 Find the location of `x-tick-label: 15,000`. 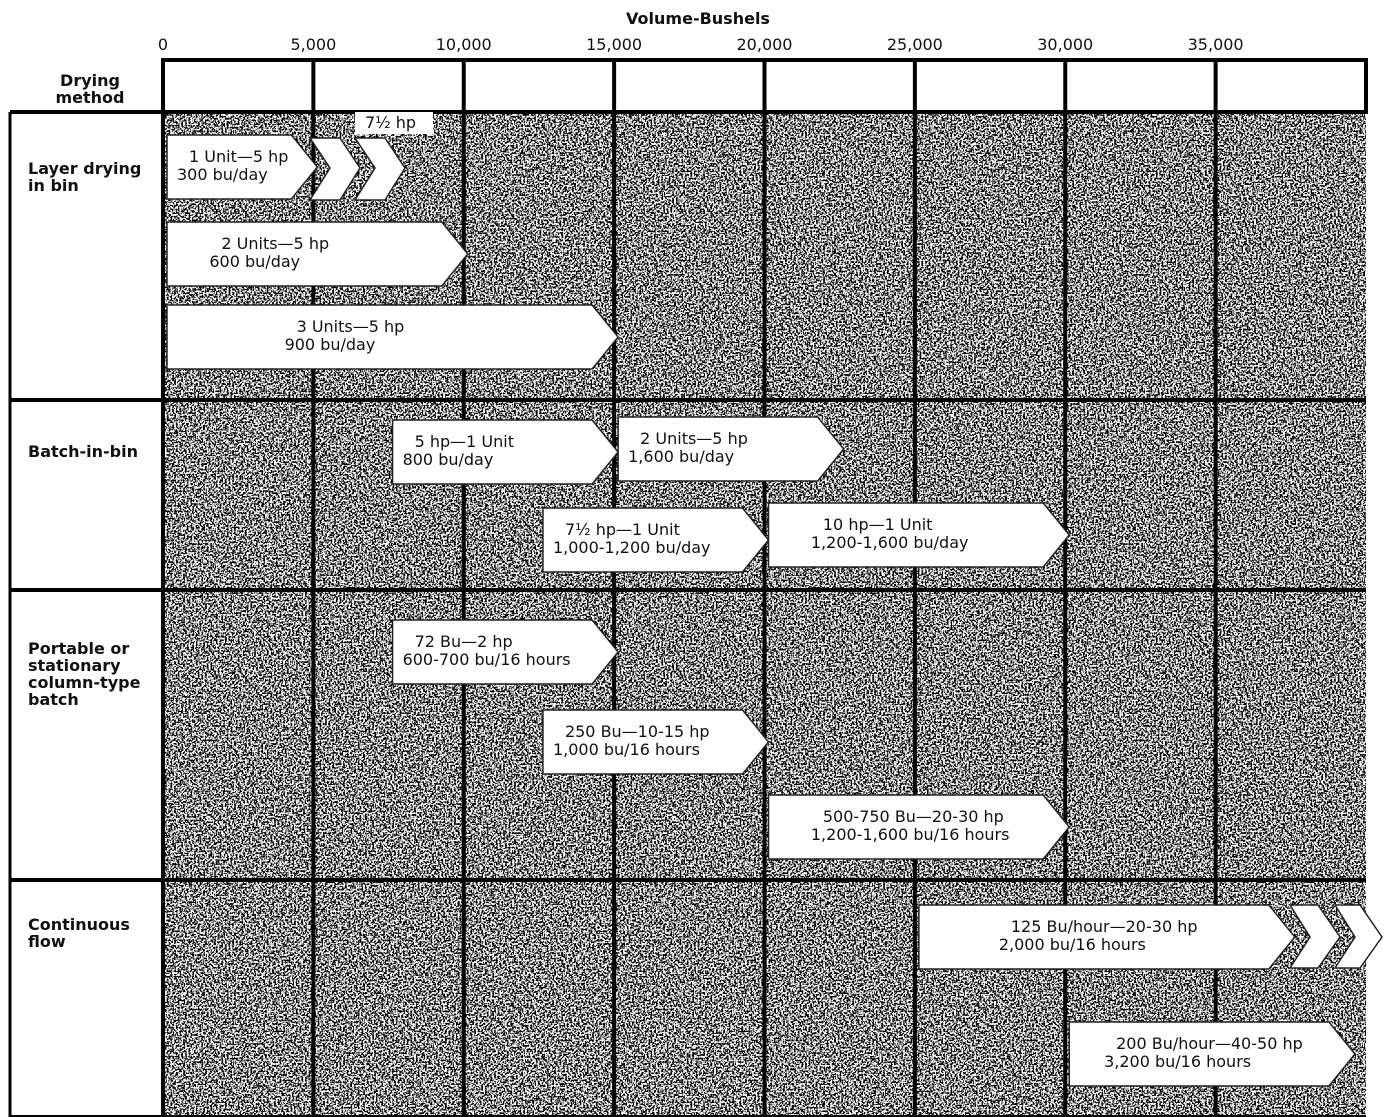

x-tick-label: 15,000 is located at coordinates (614, 44).